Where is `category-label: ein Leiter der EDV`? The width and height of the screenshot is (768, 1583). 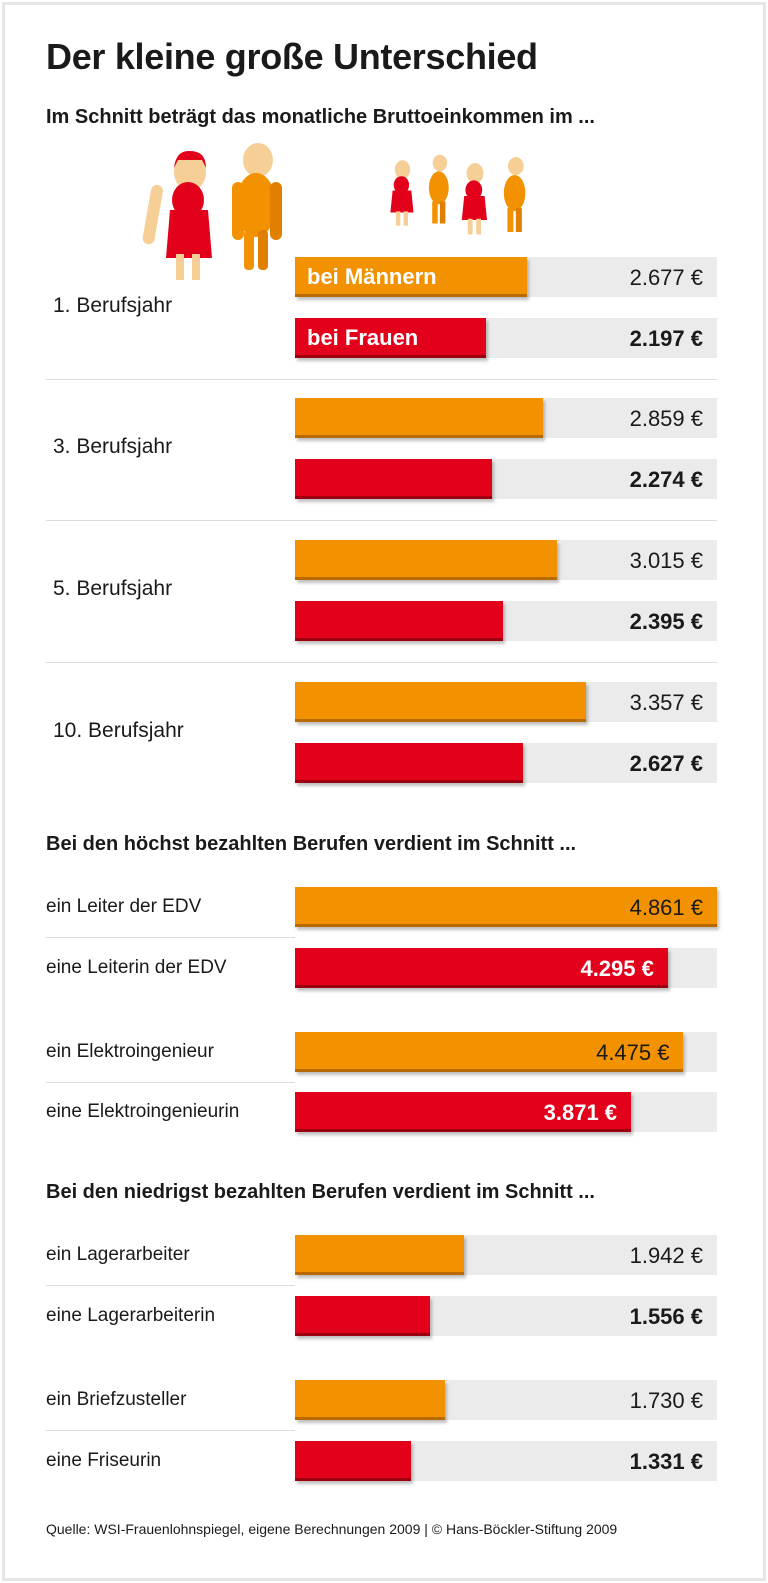
category-label: ein Leiter der EDV is located at coordinates (124, 906).